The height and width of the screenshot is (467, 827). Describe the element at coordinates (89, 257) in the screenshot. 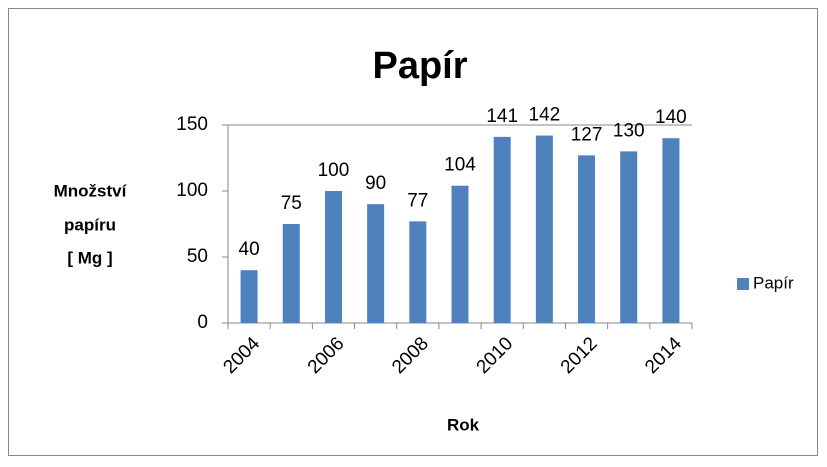

I see `y-axis-title: [ Mg ]` at that location.